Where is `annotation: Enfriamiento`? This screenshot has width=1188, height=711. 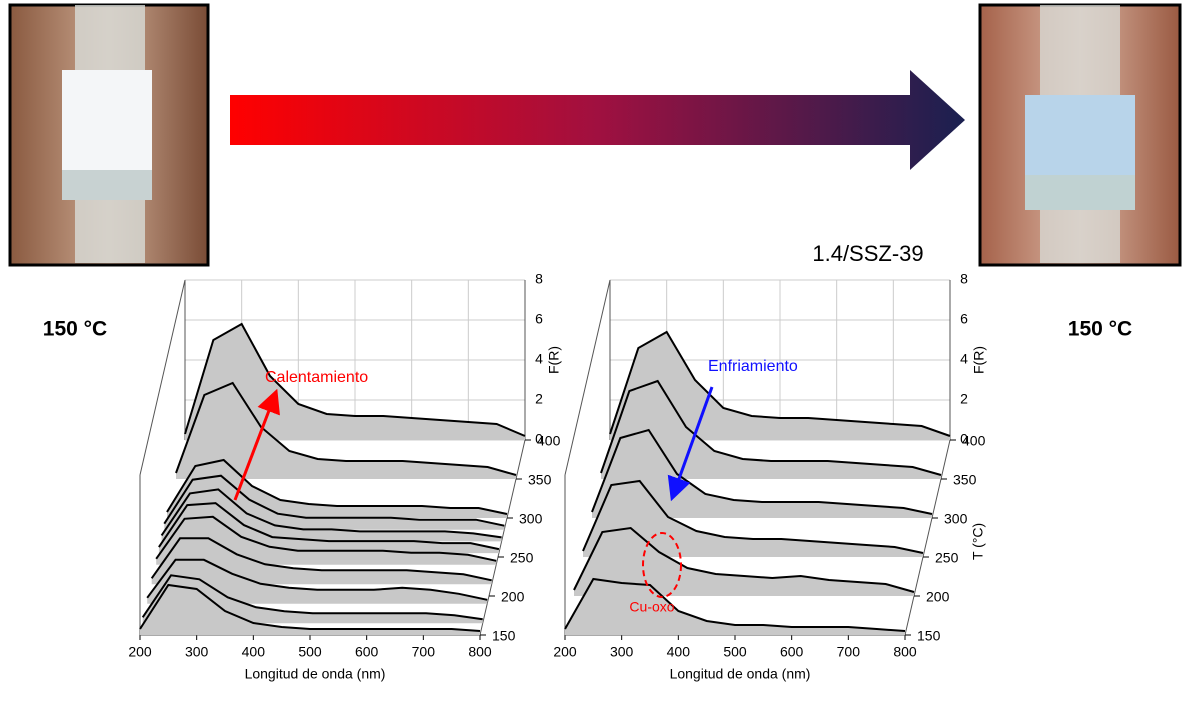
annotation: Enfriamiento is located at coordinates (753, 366).